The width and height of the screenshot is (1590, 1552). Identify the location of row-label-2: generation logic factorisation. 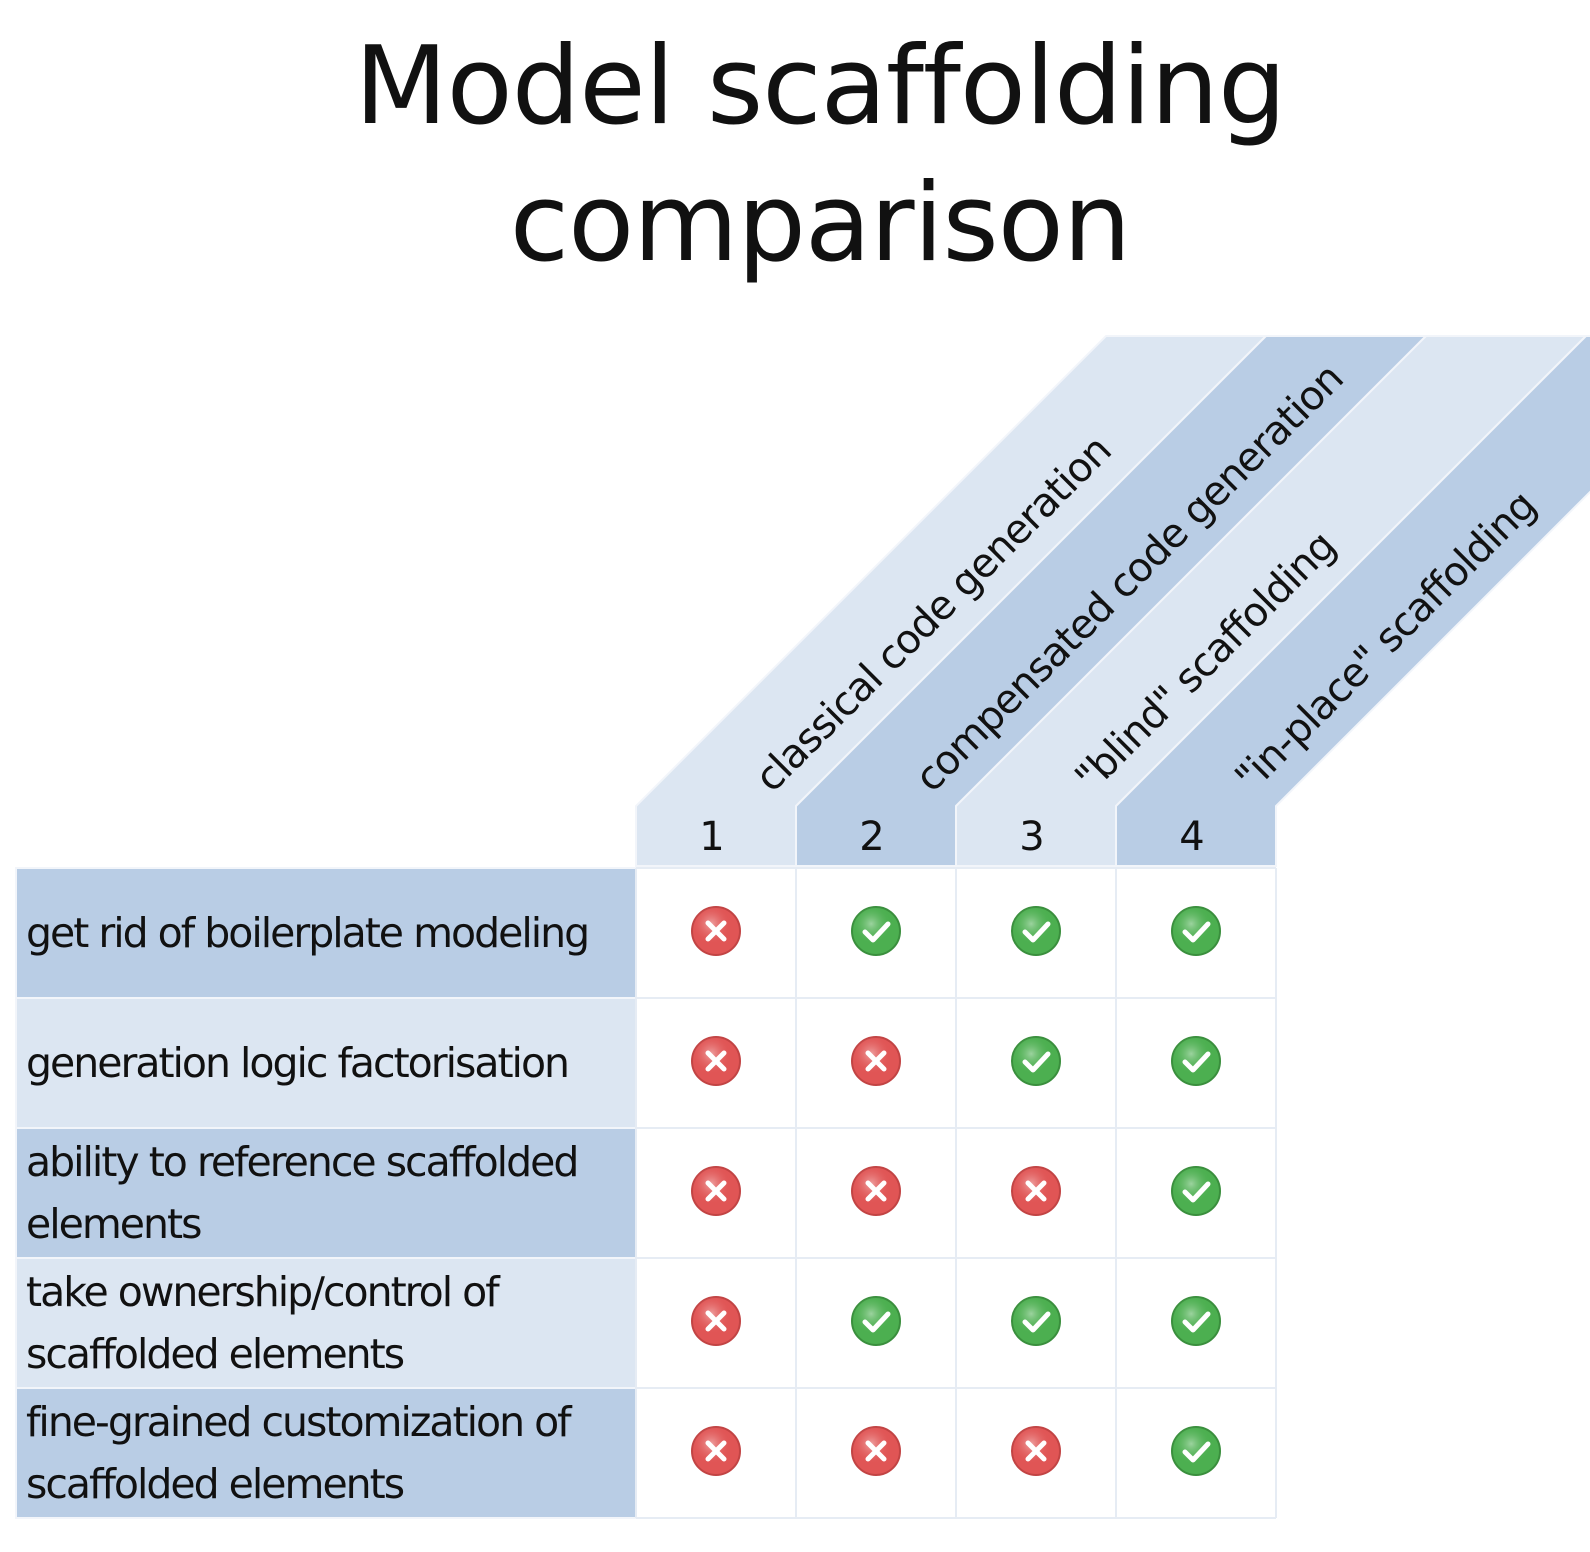
(298, 1063).